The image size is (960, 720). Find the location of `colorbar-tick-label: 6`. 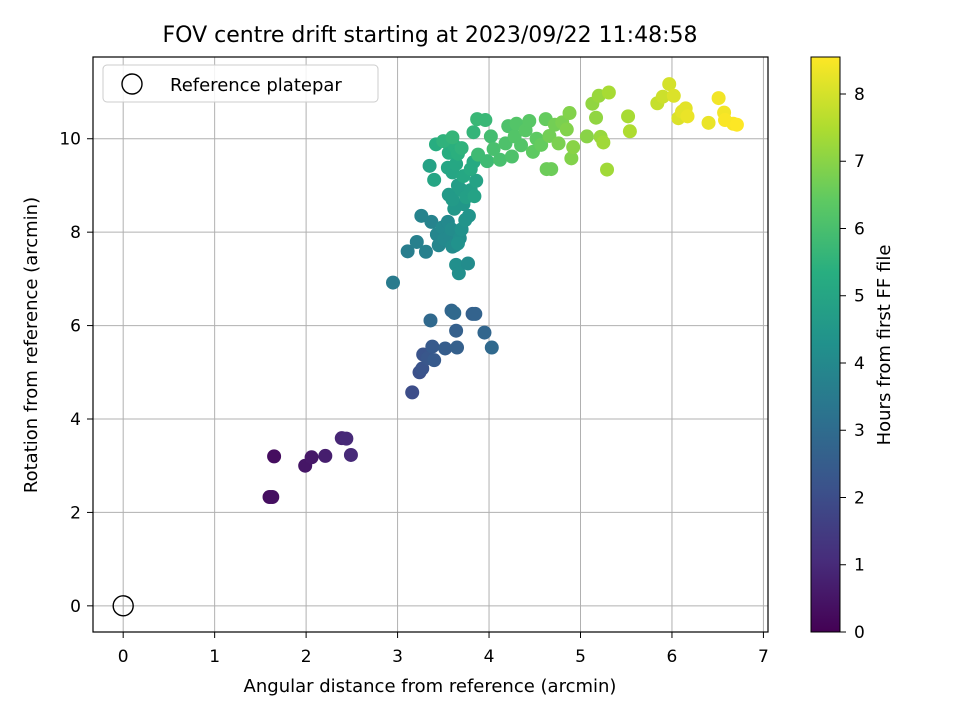

colorbar-tick-label: 6 is located at coordinates (859, 229).